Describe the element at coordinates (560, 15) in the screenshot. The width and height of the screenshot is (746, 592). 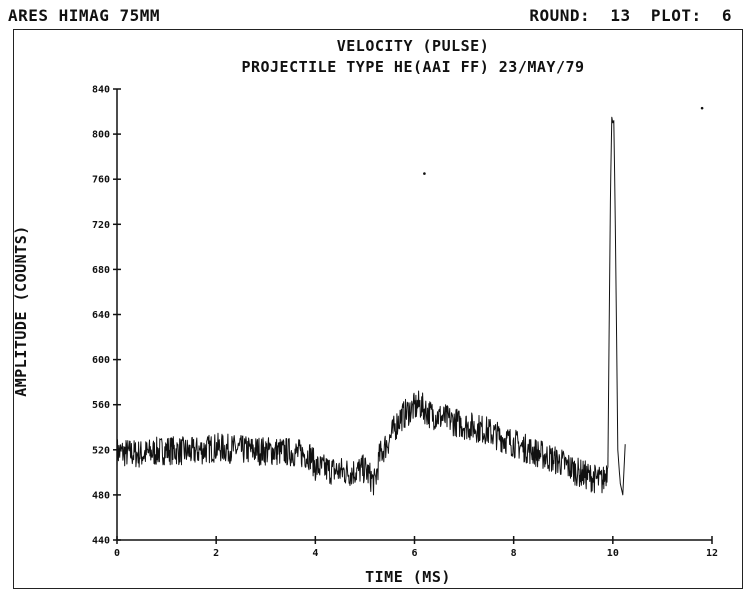
I see `round-label: ROUND:` at that location.